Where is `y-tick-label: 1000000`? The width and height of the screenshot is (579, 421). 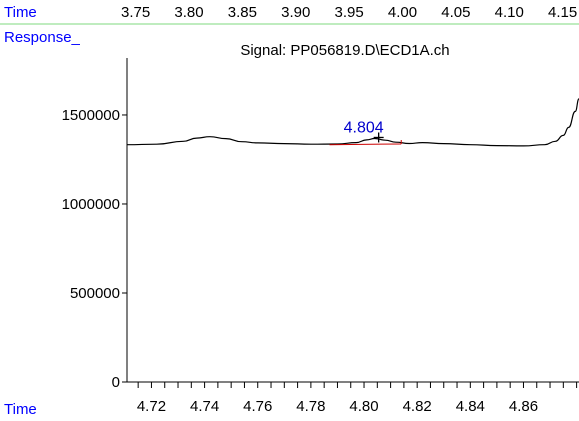 y-tick-label: 1000000 is located at coordinates (91, 204).